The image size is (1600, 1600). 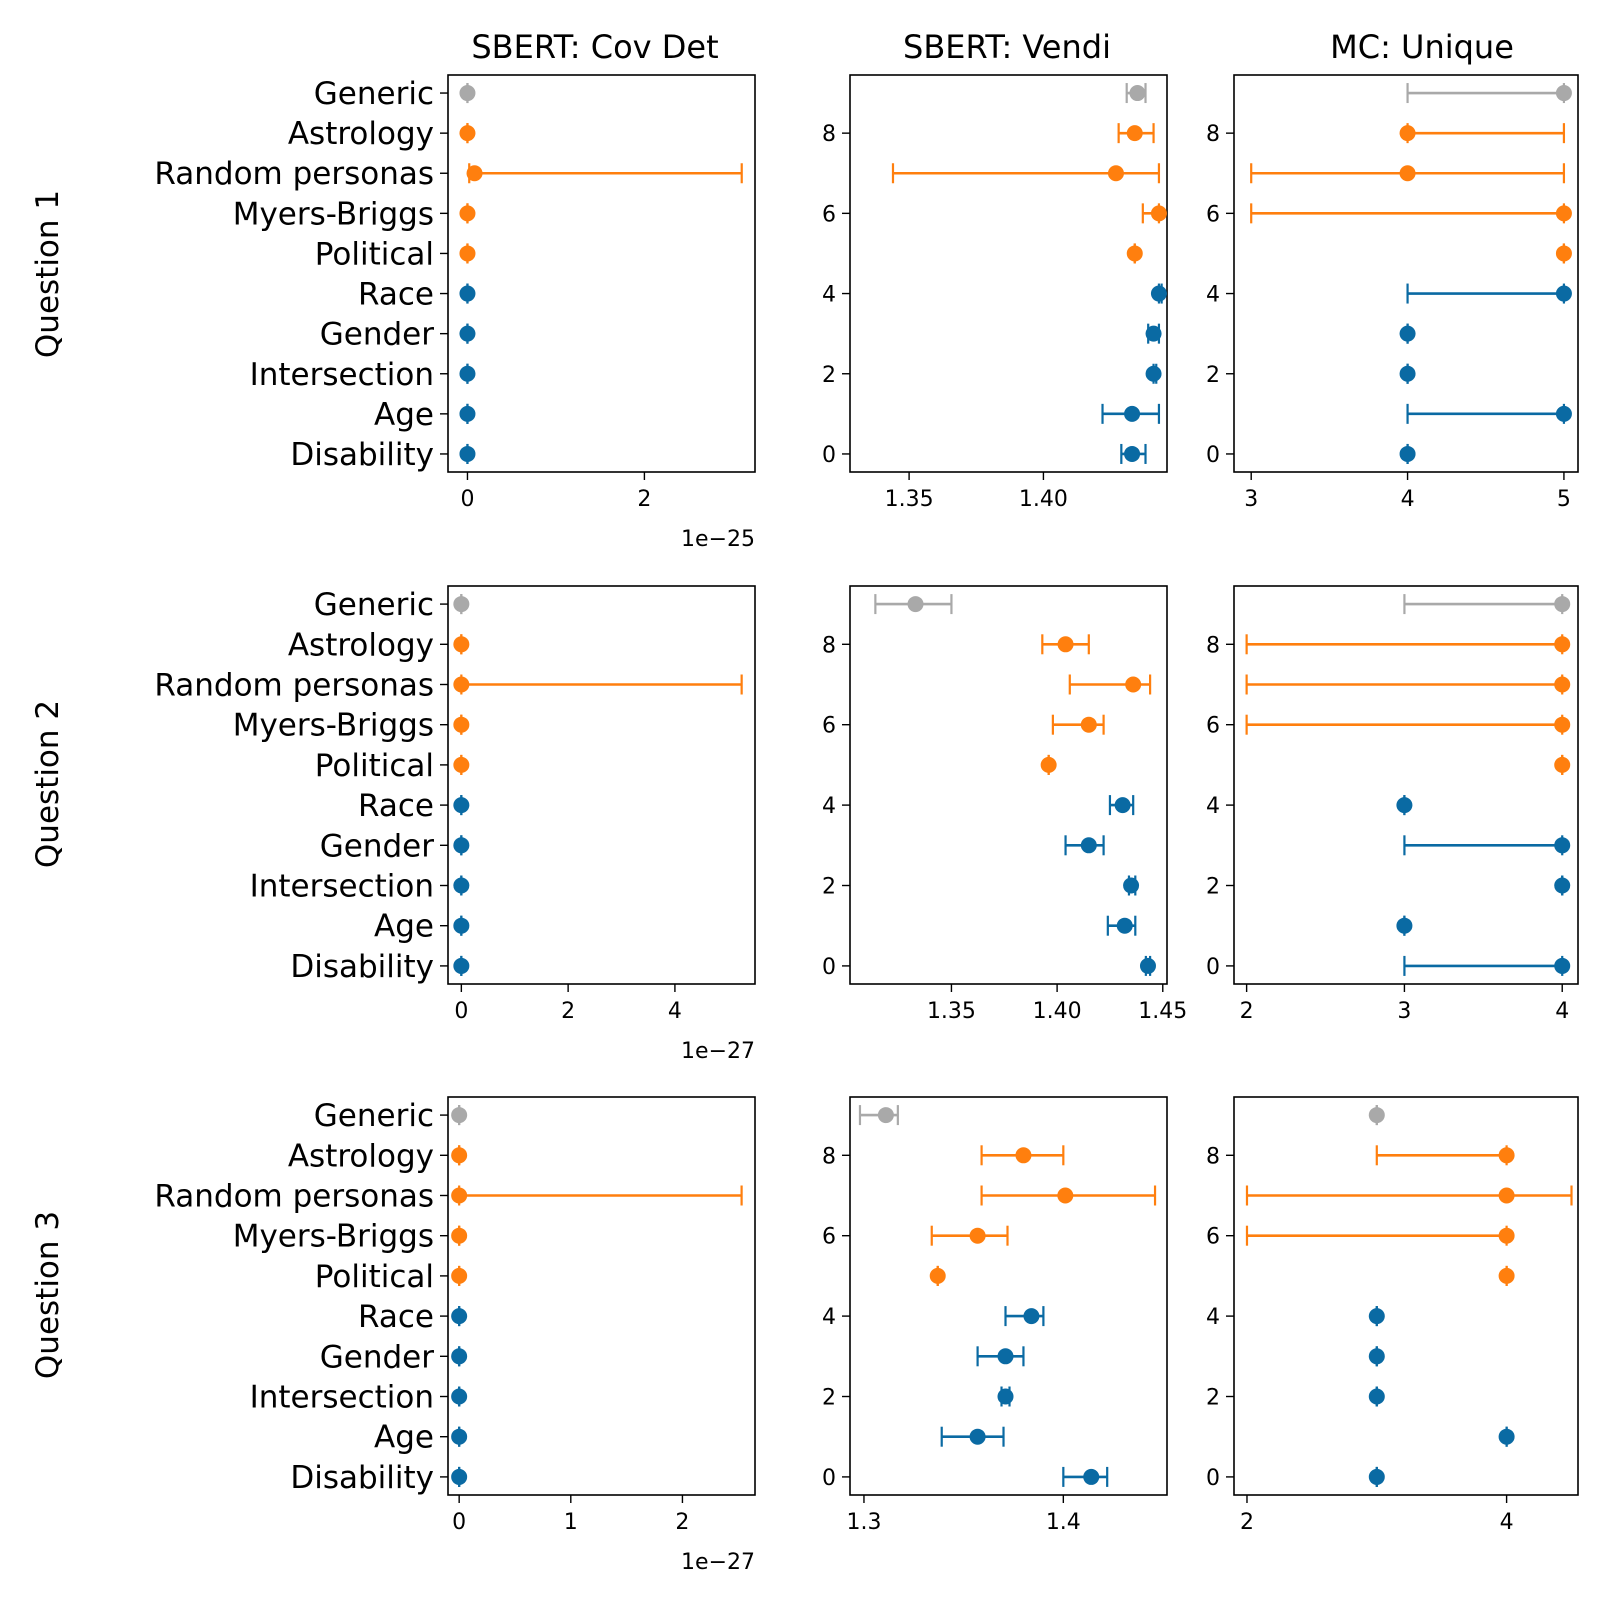 I want to click on x-offset-label: 1e−25, so click(x=718, y=539).